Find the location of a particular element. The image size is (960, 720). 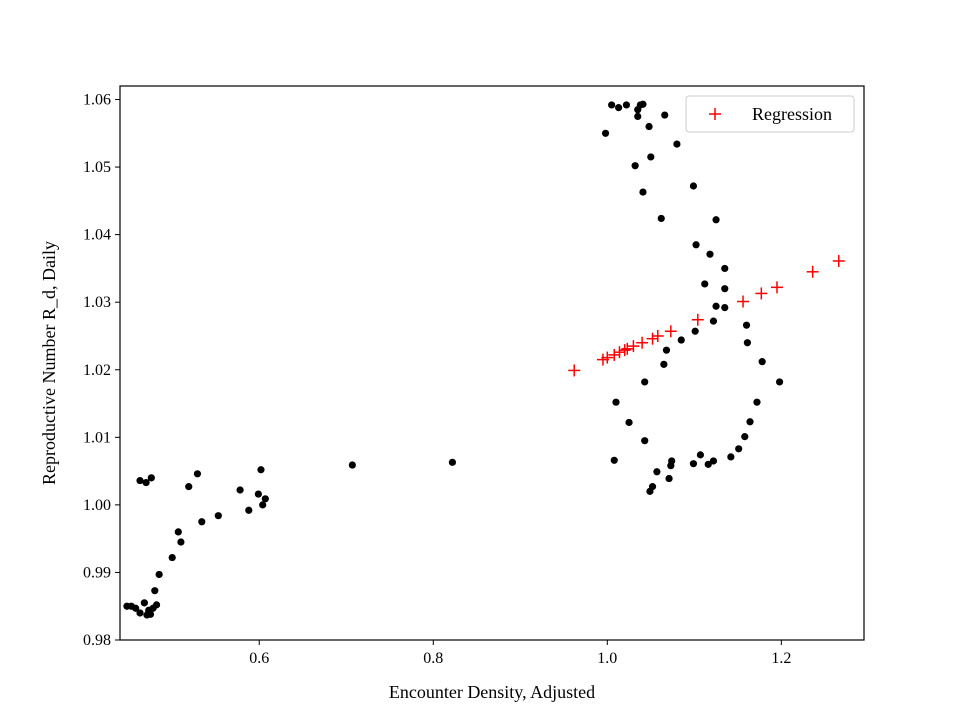

y-tick-label: 1.03 is located at coordinates (97, 302).